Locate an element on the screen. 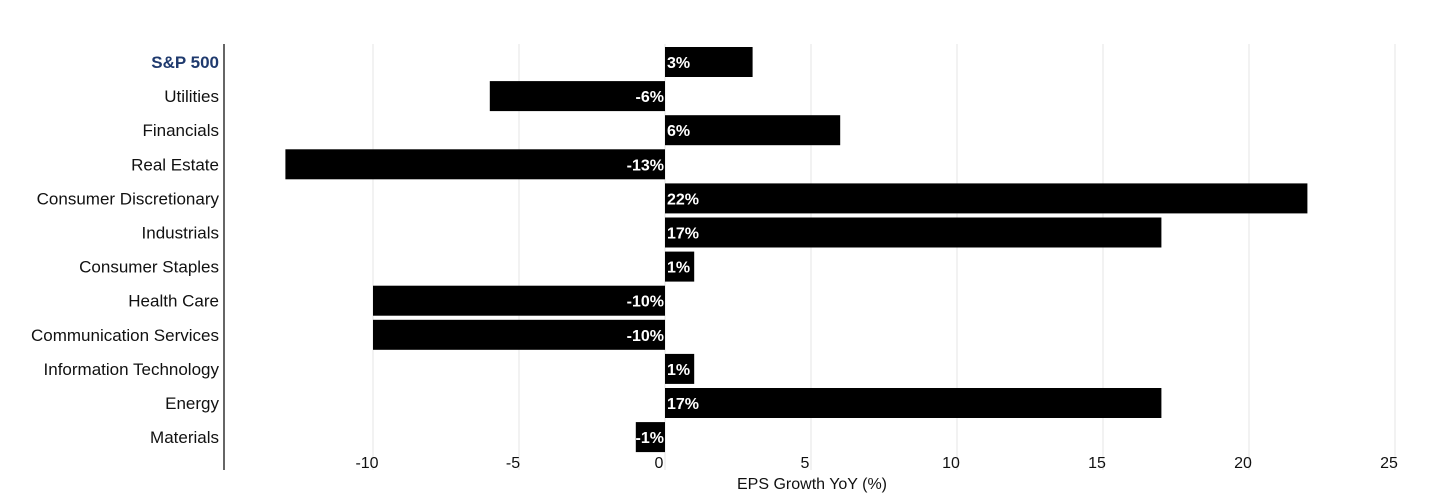 This screenshot has height=504, width=1432. x-tick-label: 15 is located at coordinates (1097, 463).